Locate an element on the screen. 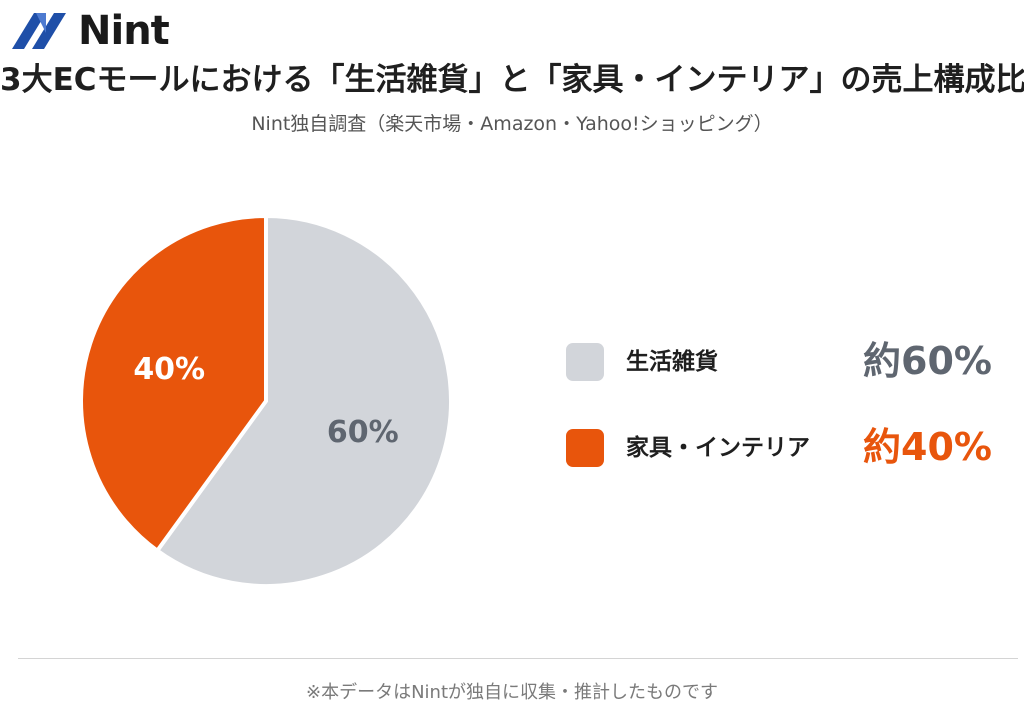  legend-item-furniture: 家具・インテリア 約40% is located at coordinates (788, 447).